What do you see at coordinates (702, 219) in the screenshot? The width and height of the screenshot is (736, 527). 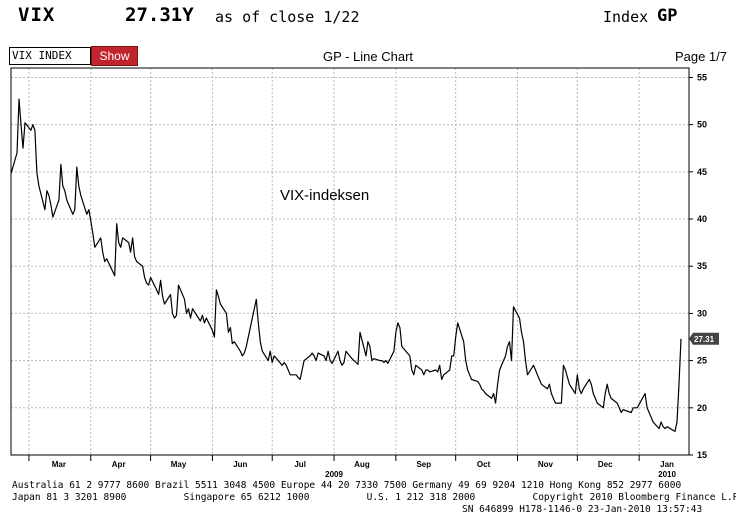 I see `y-tick-label: 40` at bounding box center [702, 219].